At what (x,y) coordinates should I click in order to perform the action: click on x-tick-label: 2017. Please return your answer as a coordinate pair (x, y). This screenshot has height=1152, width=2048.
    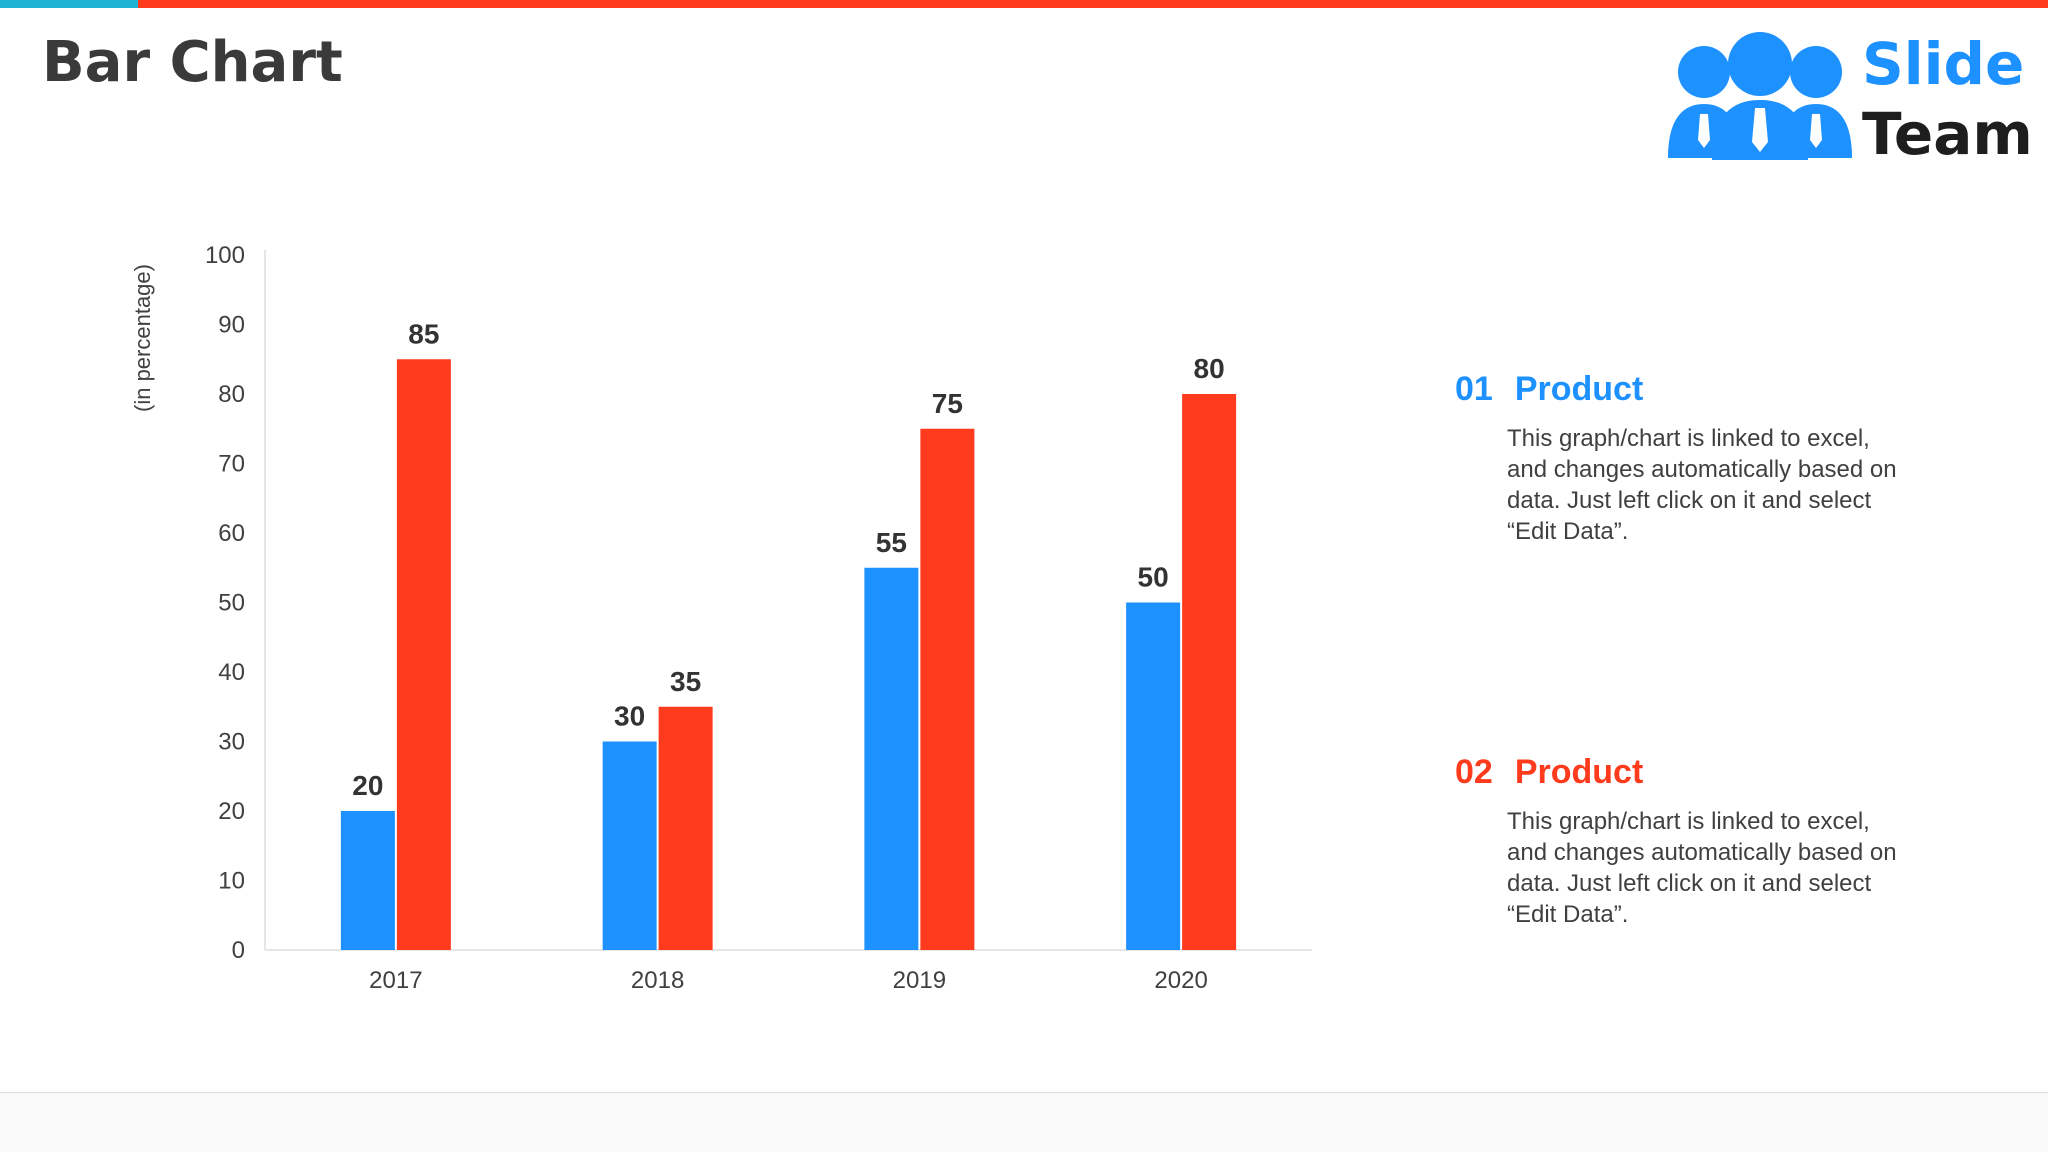
    Looking at the image, I should click on (395, 980).